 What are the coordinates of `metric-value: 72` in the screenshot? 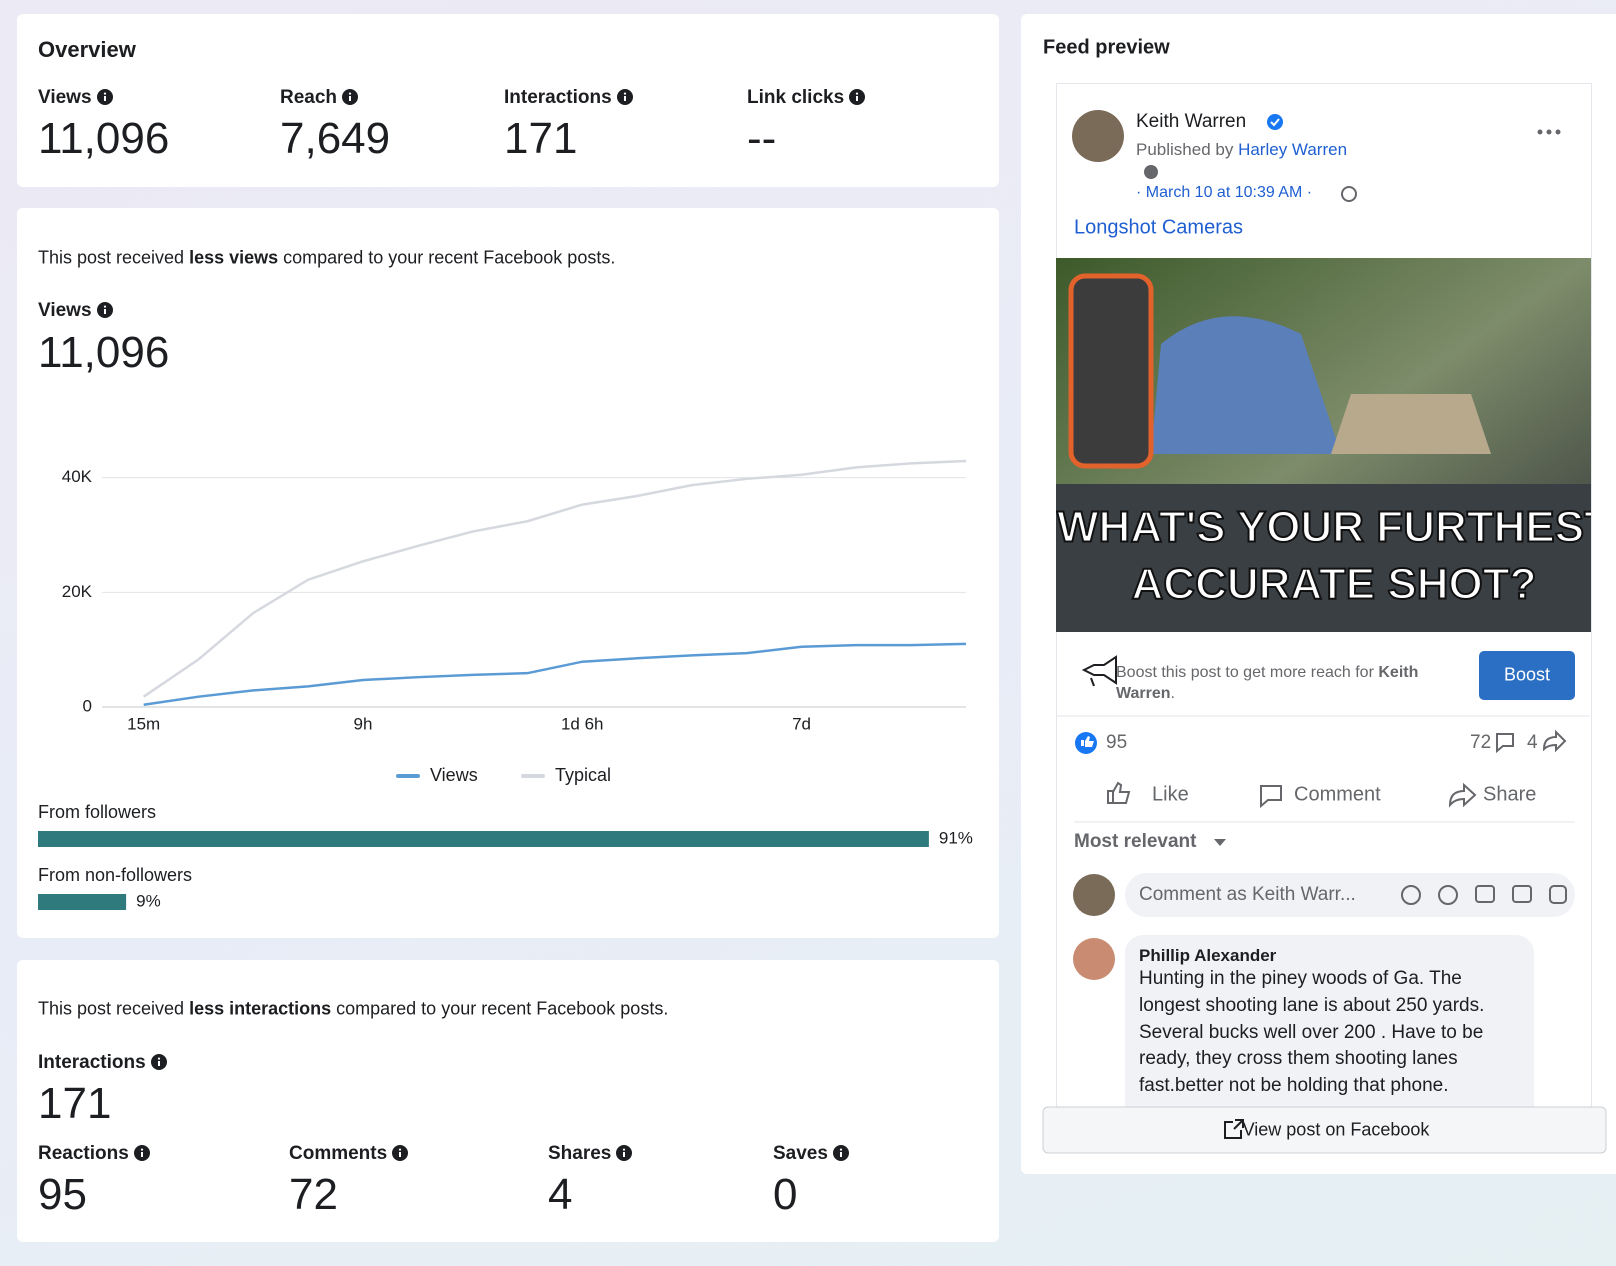 It's located at (313, 1194).